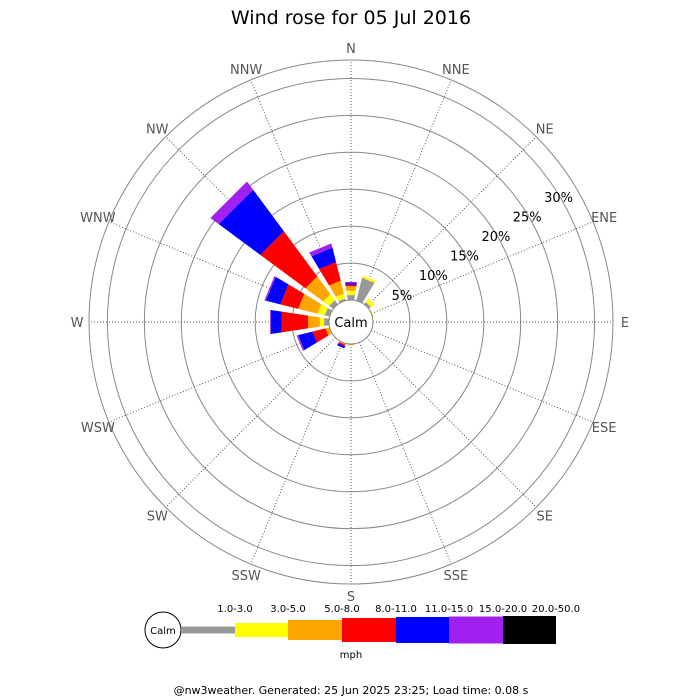 The image size is (700, 700). I want to click on bar-nnw-5.0-8.0, so click(336, 288).